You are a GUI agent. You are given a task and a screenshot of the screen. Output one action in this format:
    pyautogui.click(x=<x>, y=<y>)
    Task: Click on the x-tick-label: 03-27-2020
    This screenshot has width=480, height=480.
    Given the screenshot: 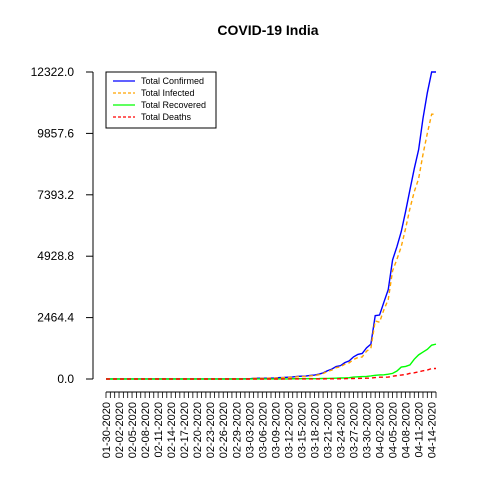 What is the action you would take?
    pyautogui.click(x=355, y=430)
    